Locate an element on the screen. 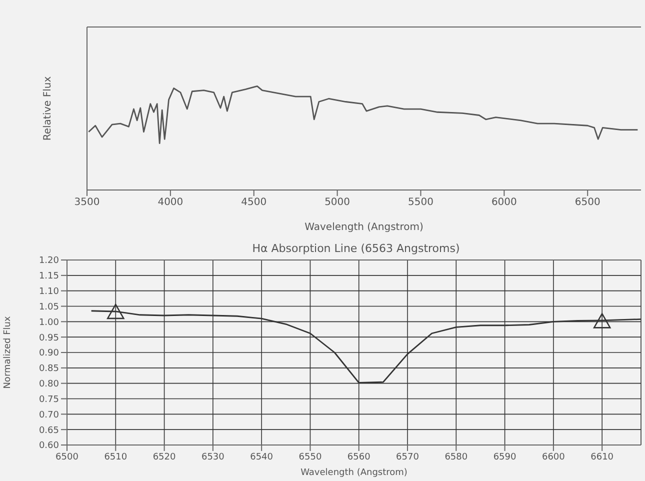  x-tick-label: 6560 is located at coordinates (359, 457).